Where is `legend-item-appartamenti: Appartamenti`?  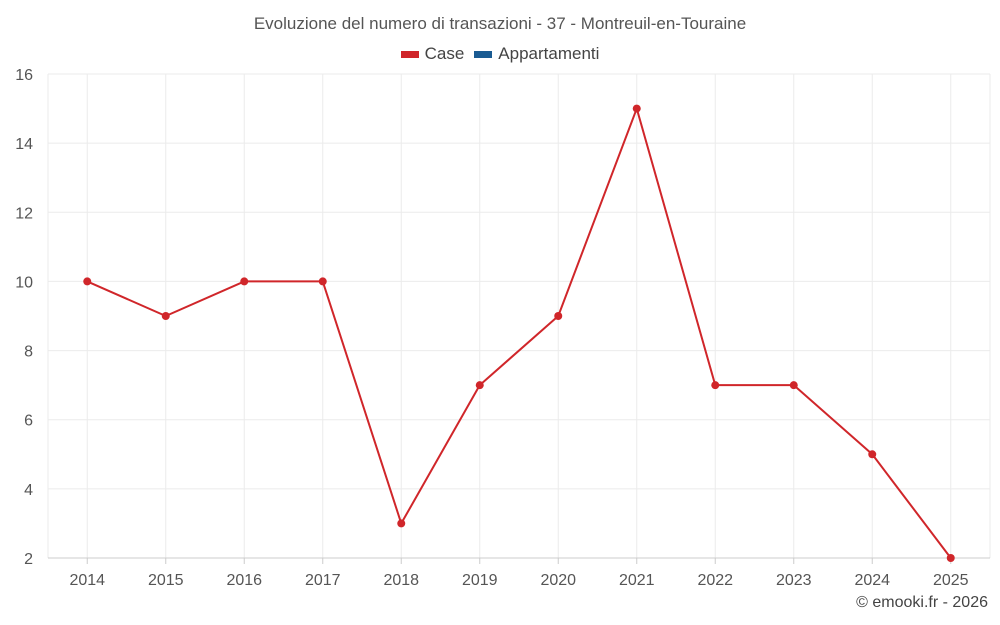 legend-item-appartamenti: Appartamenti is located at coordinates (536, 54).